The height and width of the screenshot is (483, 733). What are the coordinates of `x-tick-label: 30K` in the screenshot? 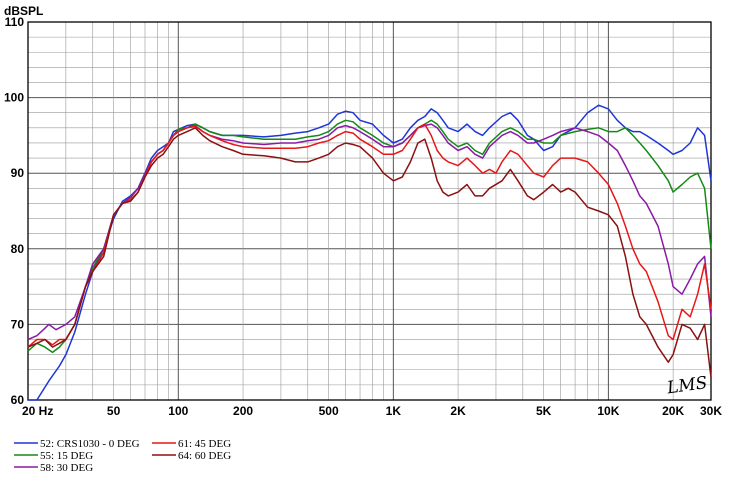 It's located at (711, 411).